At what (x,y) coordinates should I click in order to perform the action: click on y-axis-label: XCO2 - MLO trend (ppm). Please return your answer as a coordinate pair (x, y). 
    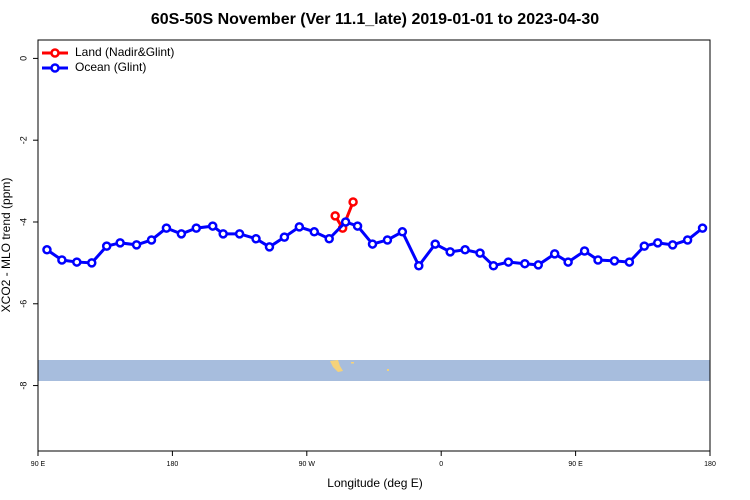
    Looking at the image, I should click on (6, 245).